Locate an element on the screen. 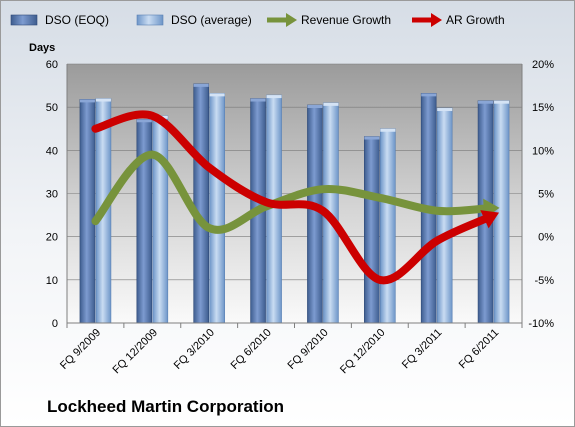 Image resolution: width=575 pixels, height=427 pixels. y2-tick-label: -10% is located at coordinates (541, 324).